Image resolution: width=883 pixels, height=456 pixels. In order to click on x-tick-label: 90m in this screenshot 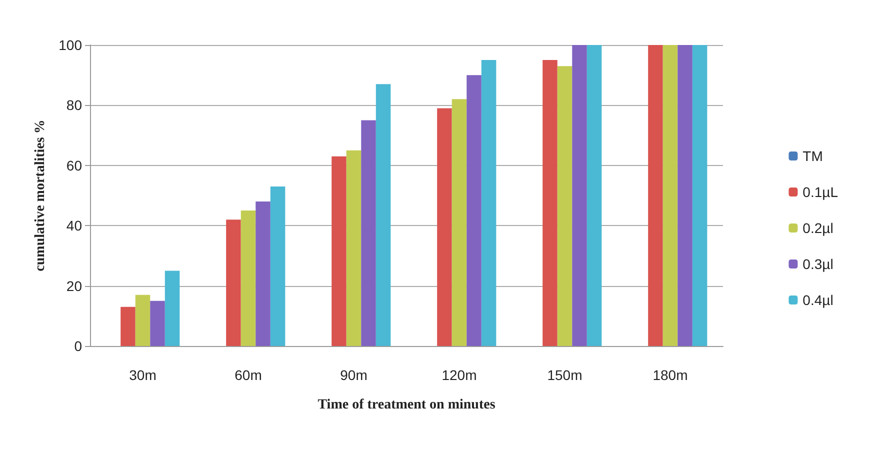, I will do `click(354, 375)`.